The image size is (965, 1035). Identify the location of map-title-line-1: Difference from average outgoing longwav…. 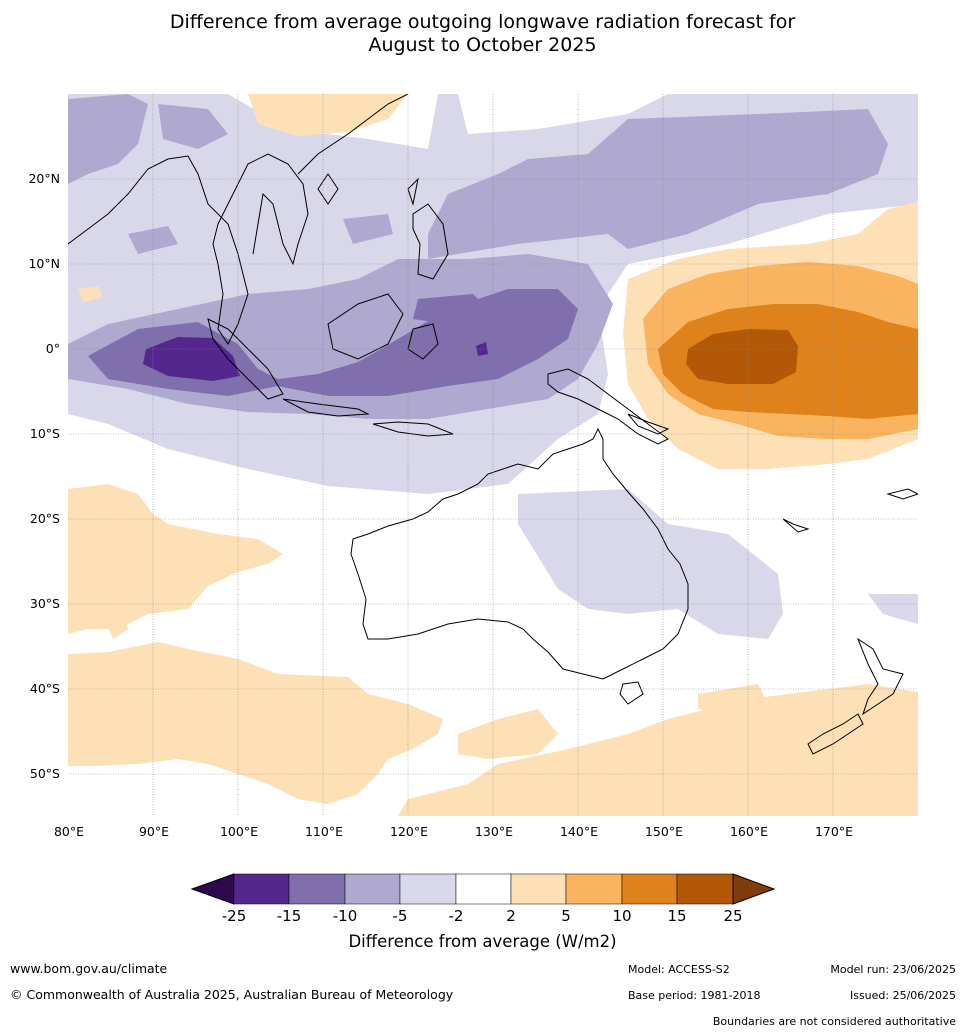
(482, 22).